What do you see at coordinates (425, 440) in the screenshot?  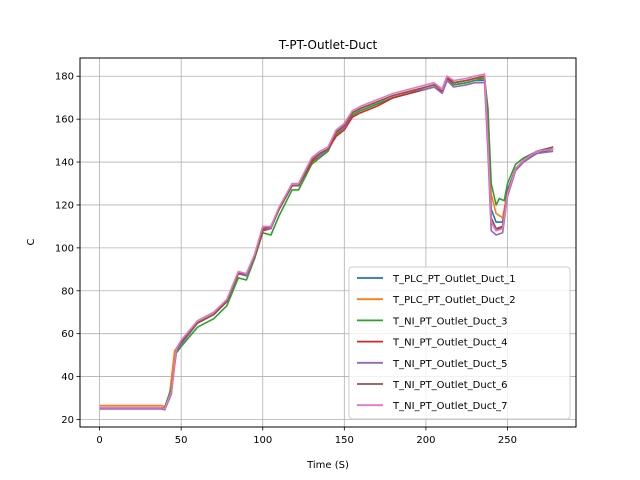 I see `x-tick-label: 200` at bounding box center [425, 440].